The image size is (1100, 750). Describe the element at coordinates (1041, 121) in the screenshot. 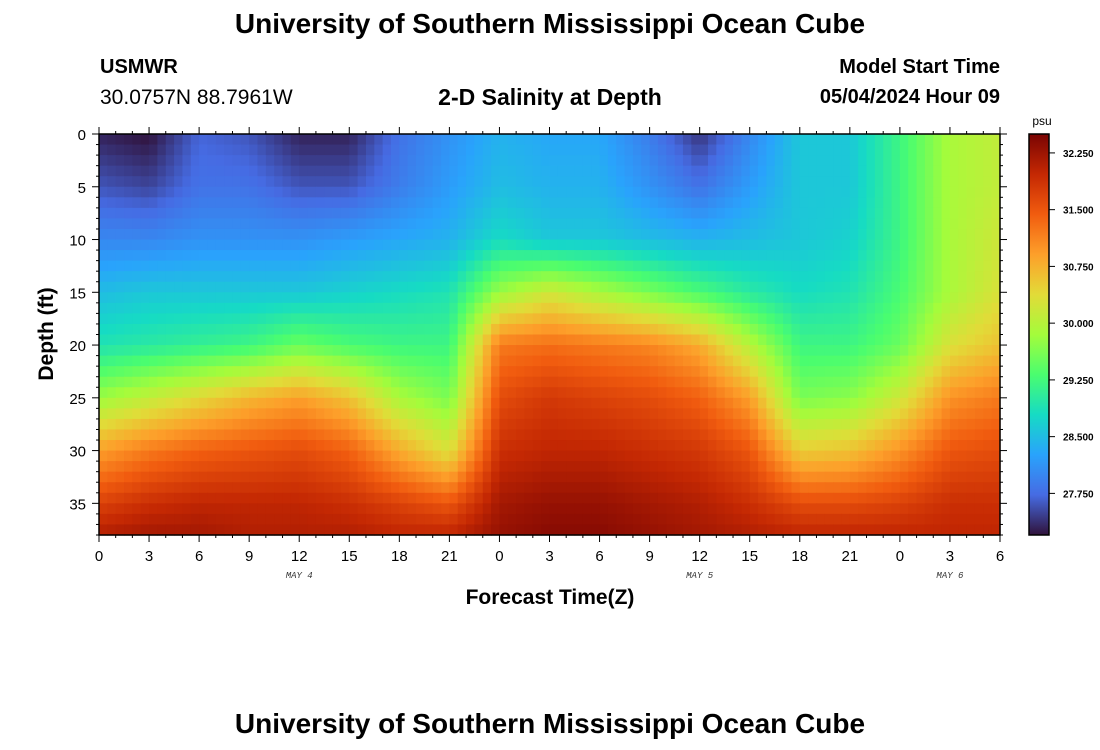

I see `colorbar-unit: psu` at that location.